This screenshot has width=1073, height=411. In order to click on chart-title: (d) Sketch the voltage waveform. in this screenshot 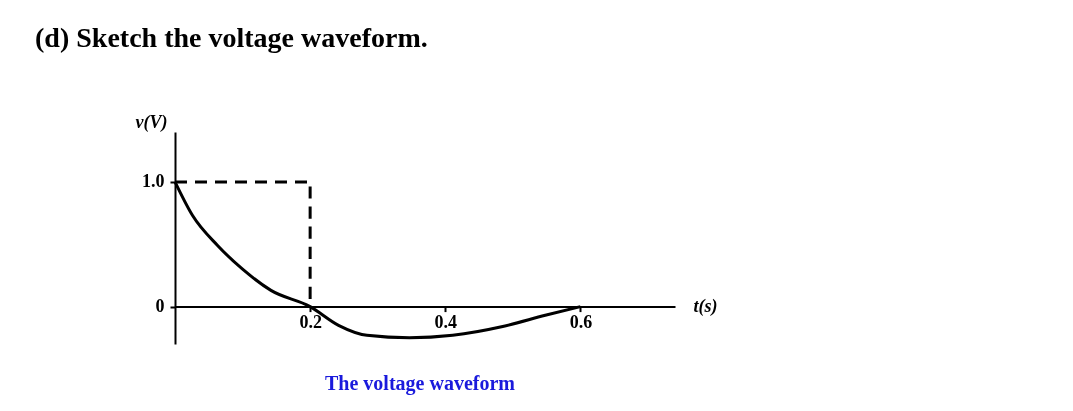, I will do `click(231, 37)`.